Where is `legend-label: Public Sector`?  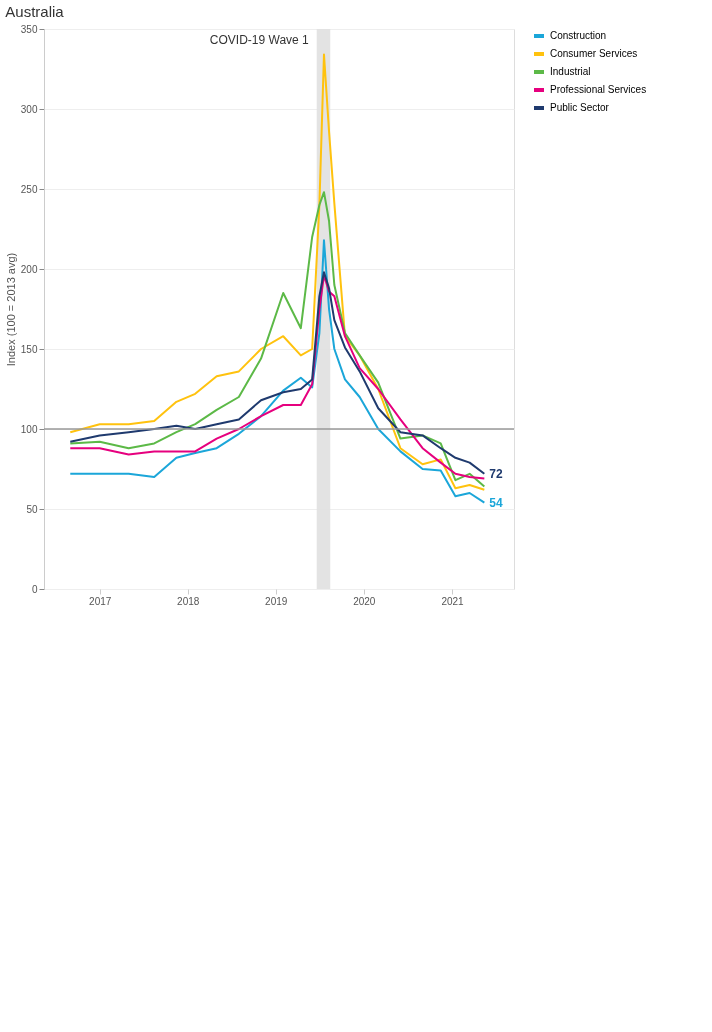
legend-label: Public Sector is located at coordinates (580, 107).